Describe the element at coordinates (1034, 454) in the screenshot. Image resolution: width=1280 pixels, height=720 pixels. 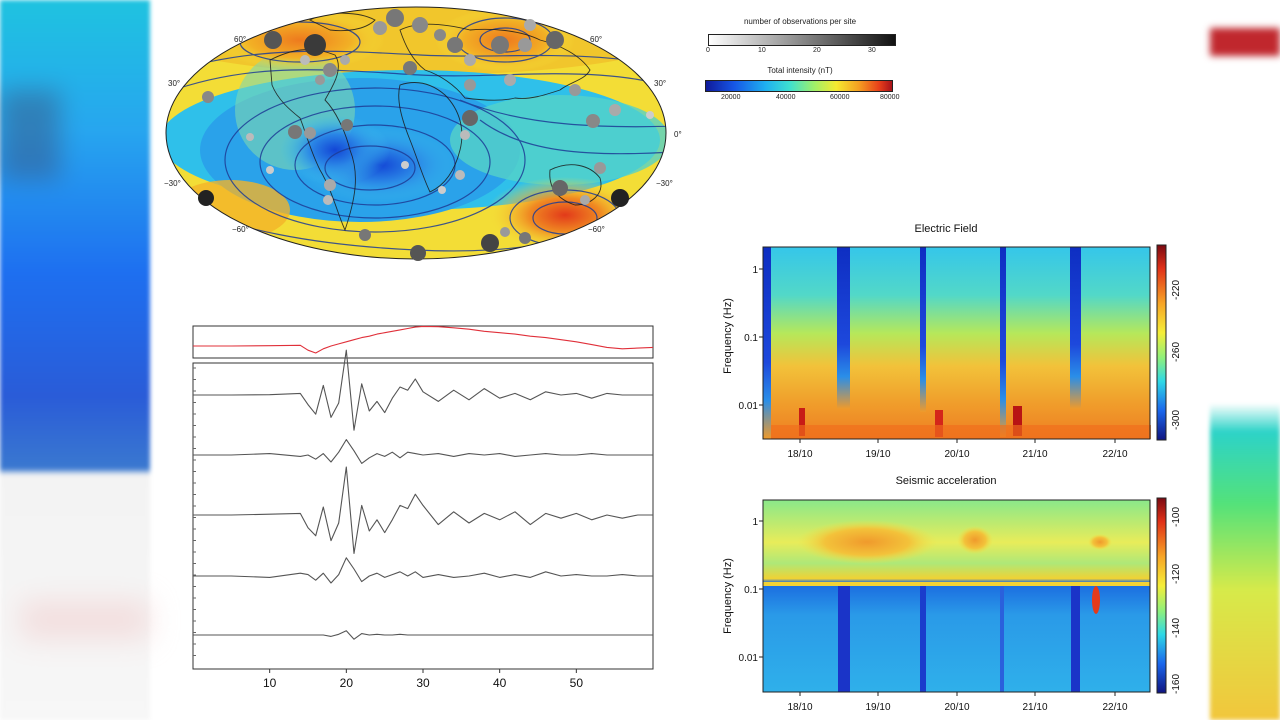
I see `ef-xtick-21-10: 21/10` at that location.